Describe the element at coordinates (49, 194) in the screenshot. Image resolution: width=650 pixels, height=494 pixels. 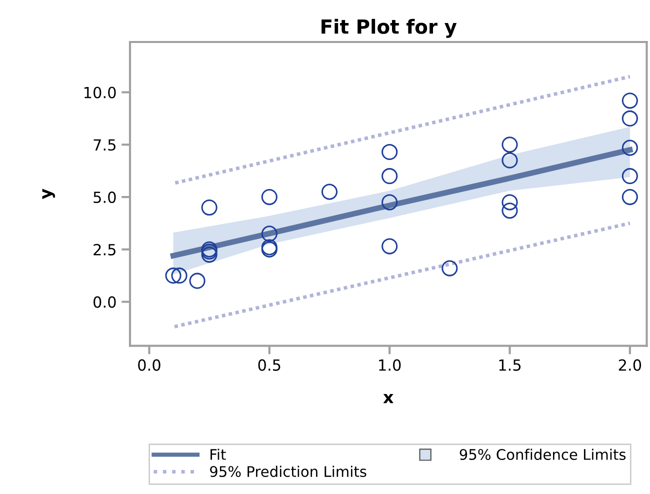
I see `y-axis-title: y` at that location.